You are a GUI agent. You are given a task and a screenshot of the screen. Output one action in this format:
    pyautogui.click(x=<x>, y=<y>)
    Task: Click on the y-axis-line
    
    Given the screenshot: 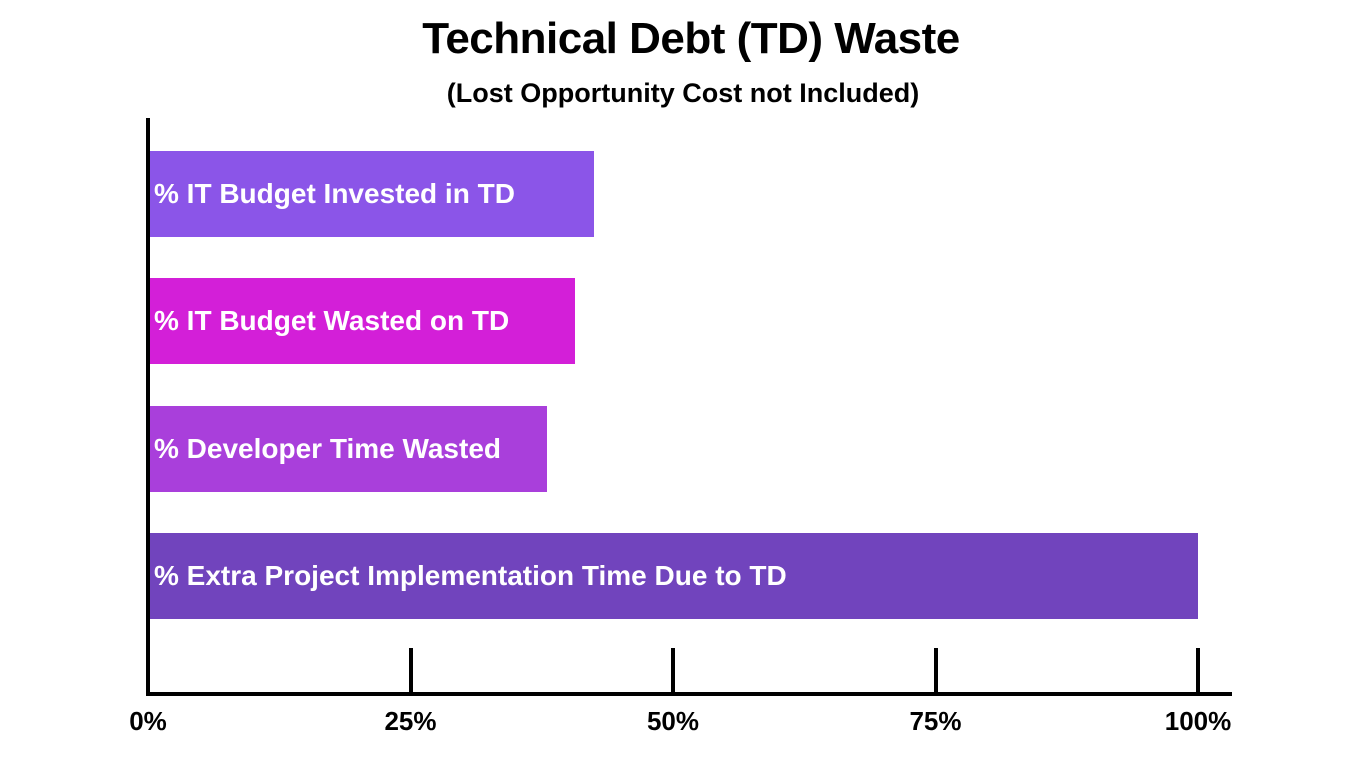 What is the action you would take?
    pyautogui.click(x=148, y=407)
    